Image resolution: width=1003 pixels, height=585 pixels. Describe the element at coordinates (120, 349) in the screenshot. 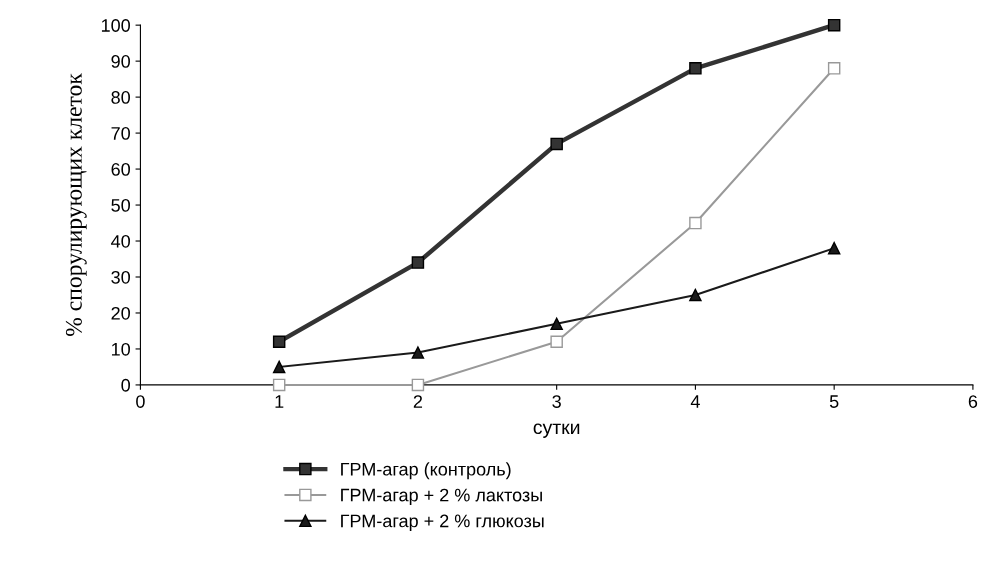

I see `y-tick-label: 10` at that location.